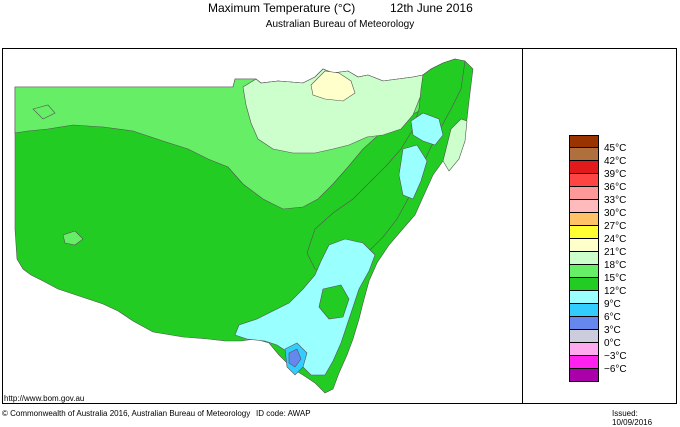 This screenshot has width=680, height=427. Describe the element at coordinates (612, 330) in the screenshot. I see `legend-label-3: 3°C` at that location.